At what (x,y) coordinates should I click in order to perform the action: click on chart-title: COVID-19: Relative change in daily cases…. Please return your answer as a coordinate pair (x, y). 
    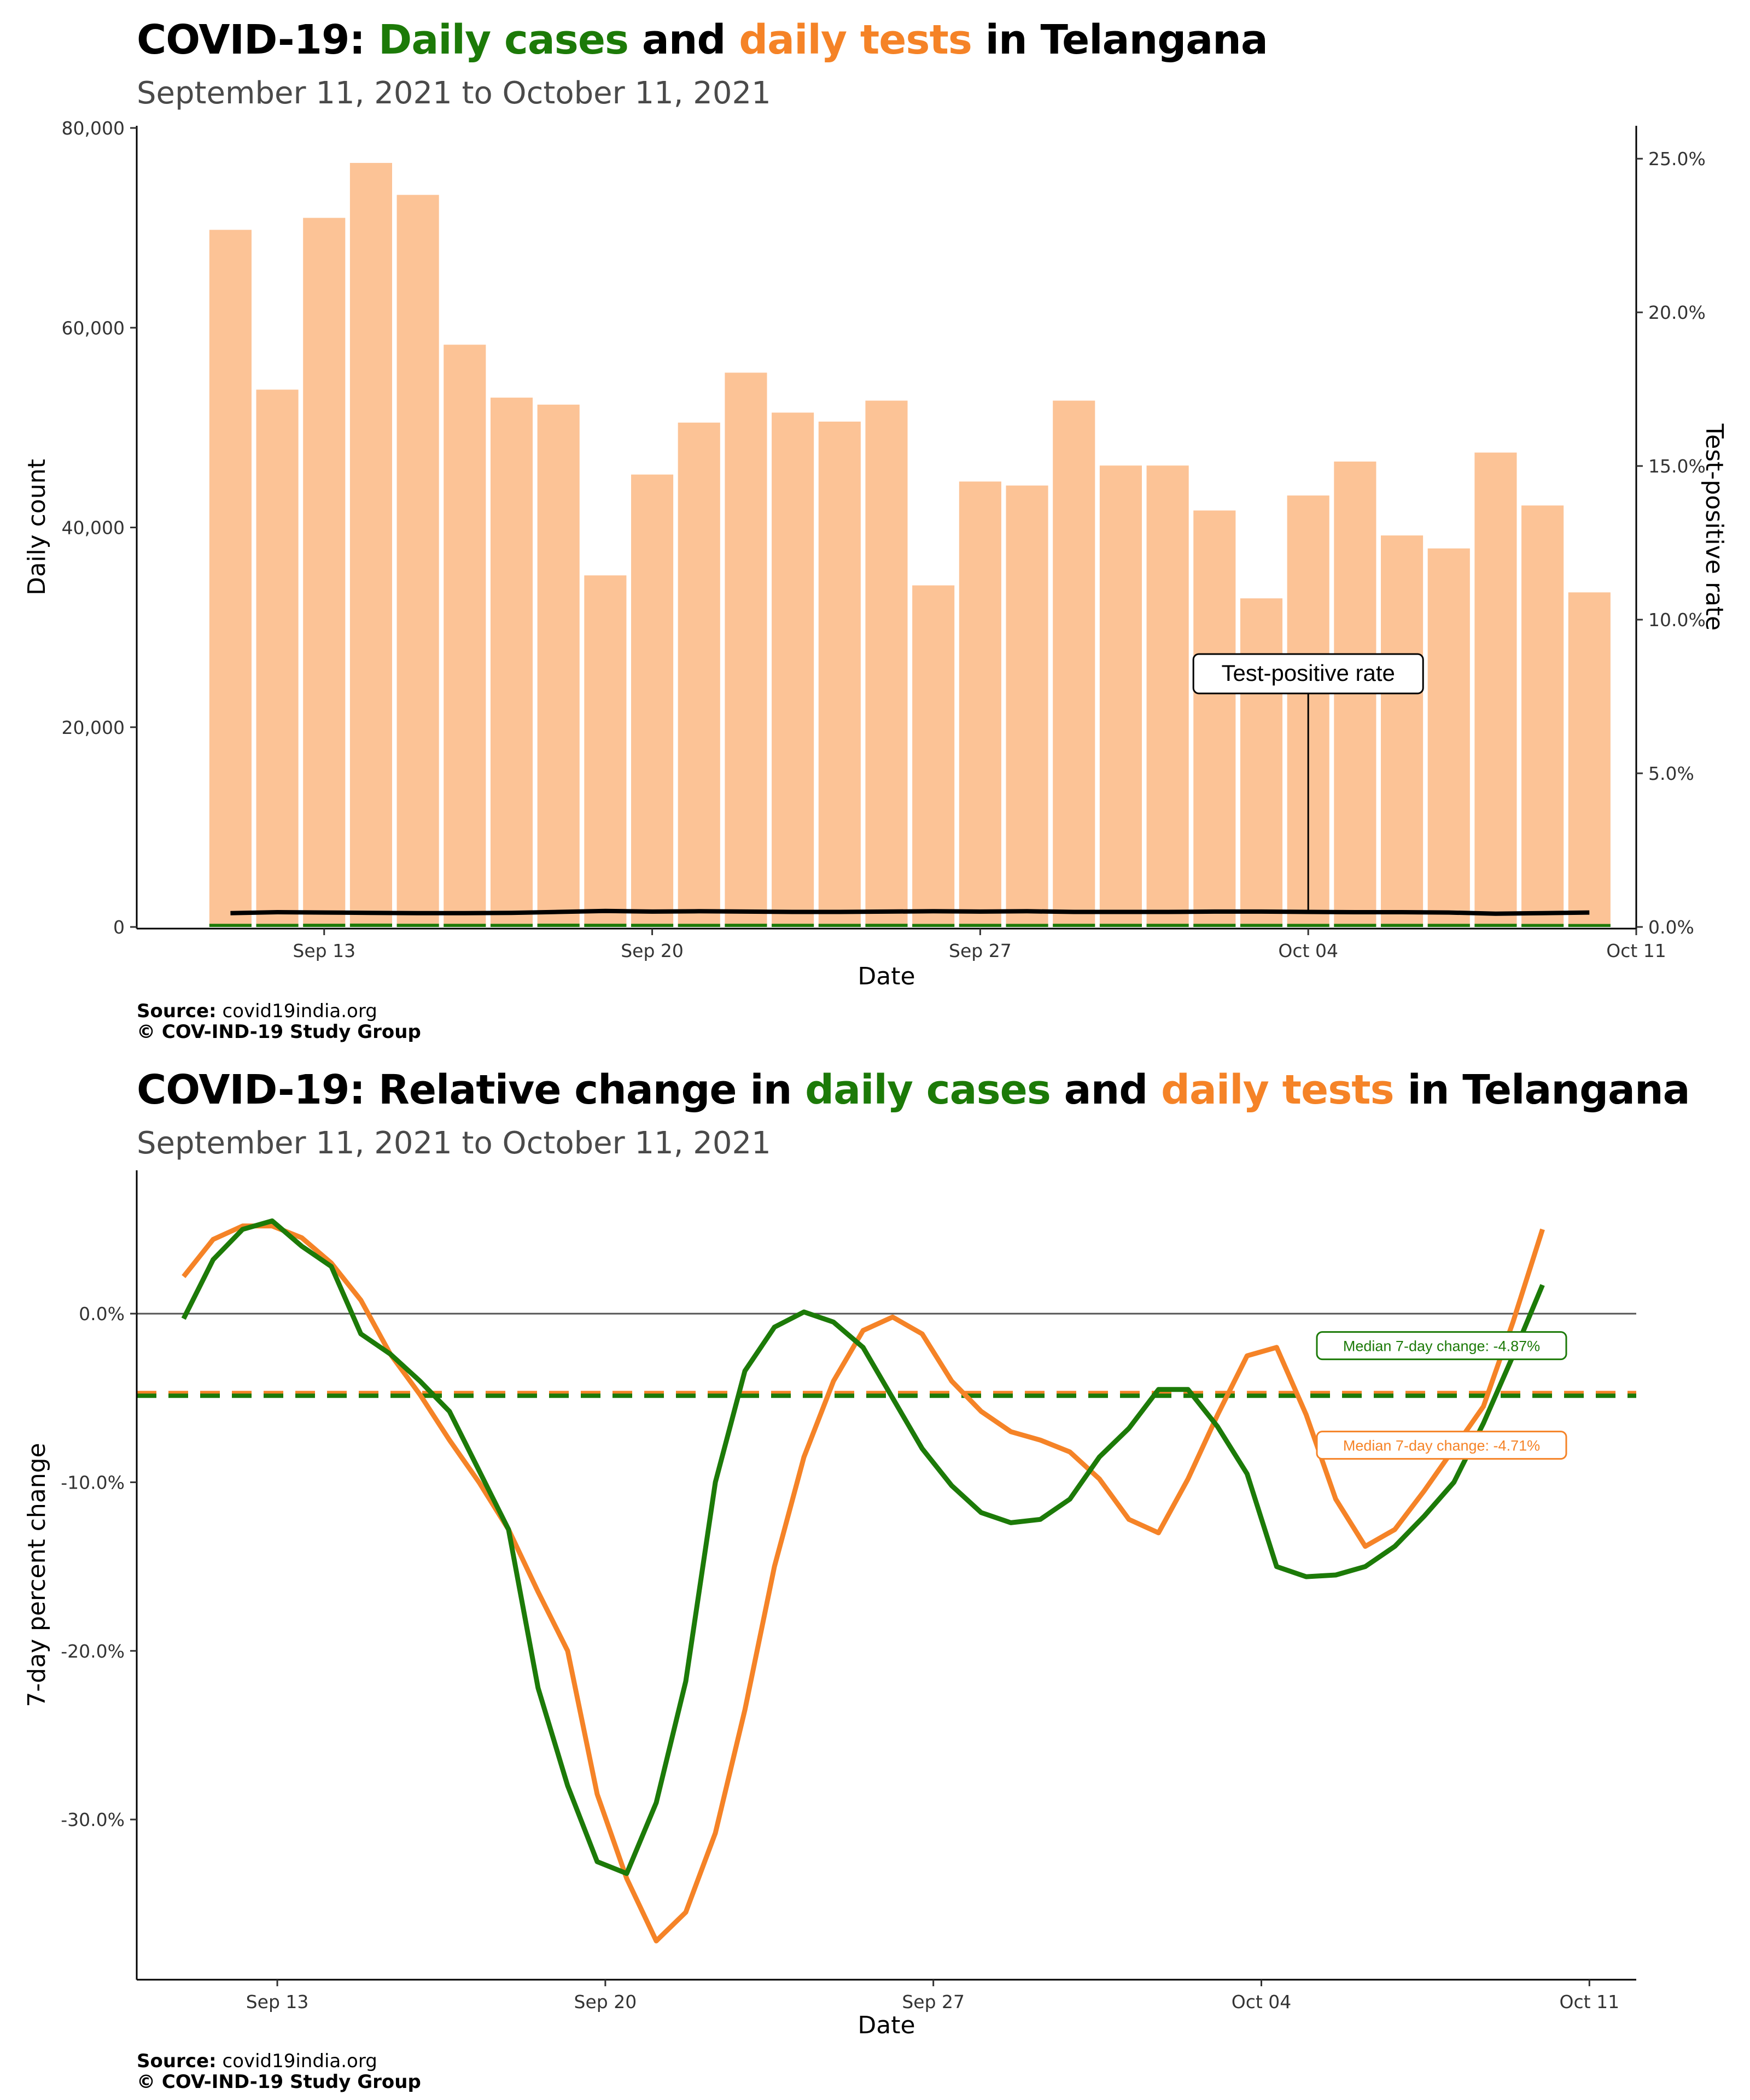
    Looking at the image, I should click on (913, 1089).